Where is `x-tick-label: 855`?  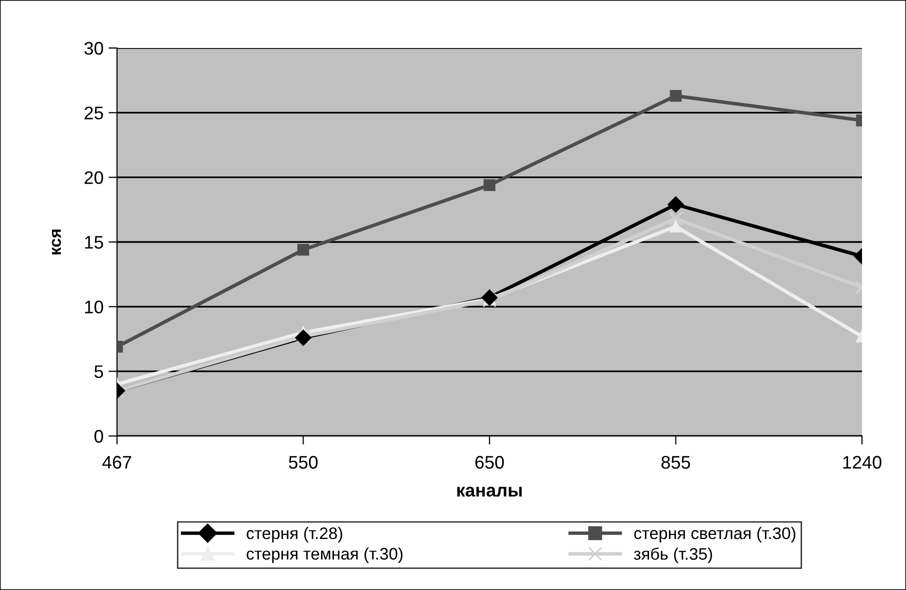
x-tick-label: 855 is located at coordinates (675, 462).